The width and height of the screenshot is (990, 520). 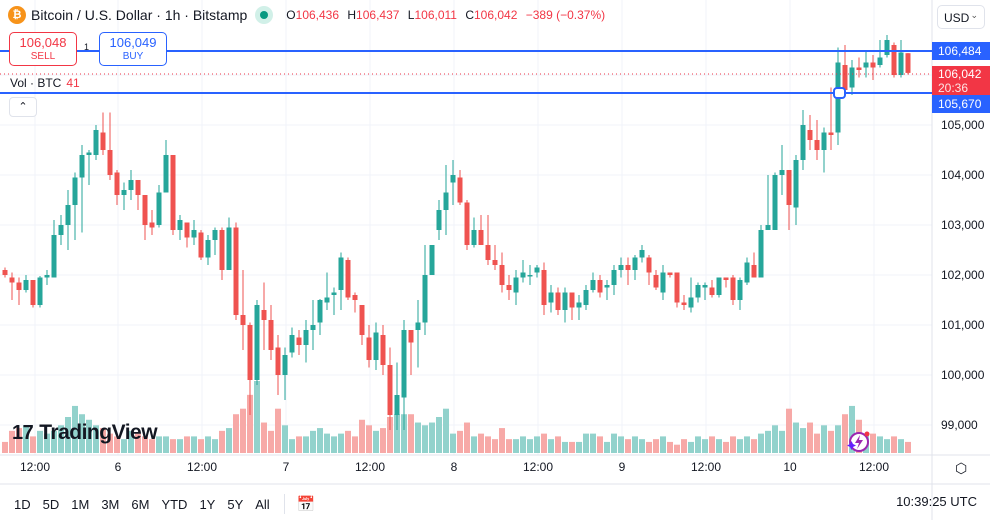 I want to click on price-tick: 104,000, so click(x=963, y=175).